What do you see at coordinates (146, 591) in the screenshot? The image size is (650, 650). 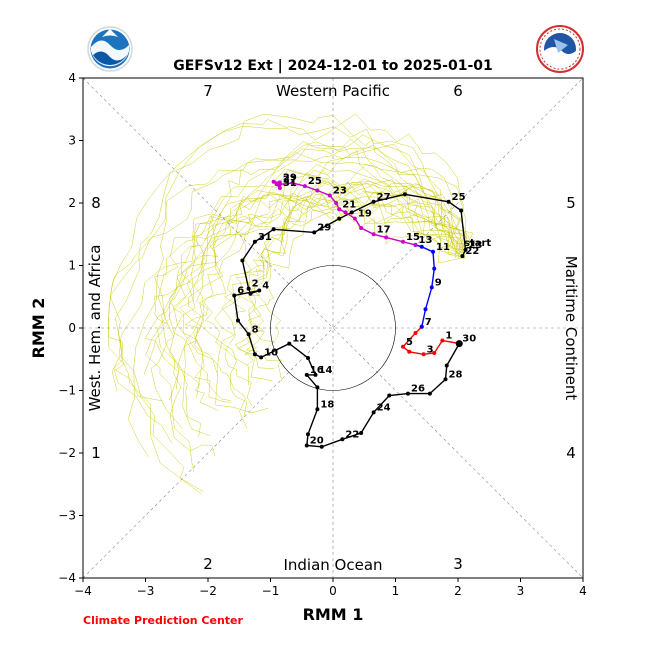 I see `x-tick-label: −3` at bounding box center [146, 591].